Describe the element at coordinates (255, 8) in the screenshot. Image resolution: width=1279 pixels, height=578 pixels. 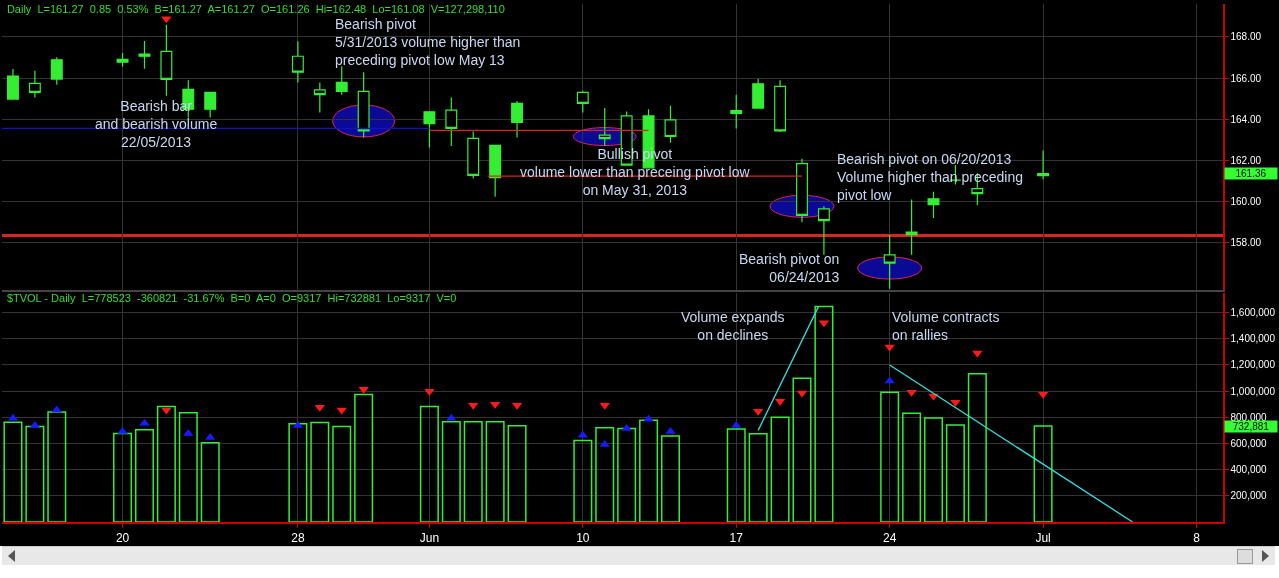
I see `chart-title: Daily L=161.27 0.85 0.53% B=161.27 A=161.27 O=161.26 Hi=162.48 Lo=161.08 V=127,298,110` at that location.